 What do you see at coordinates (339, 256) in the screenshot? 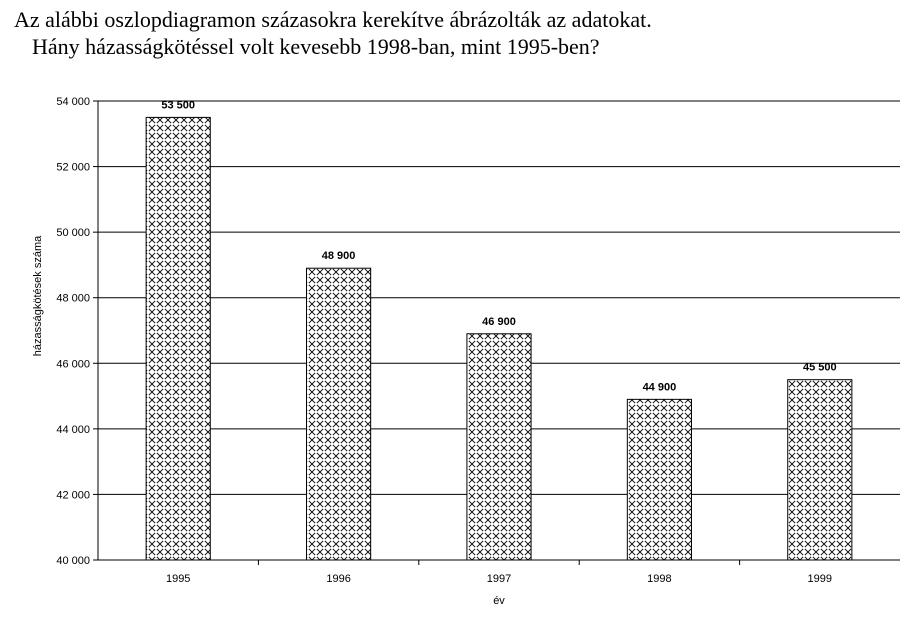
I see `data-label-1996: 48 900` at bounding box center [339, 256].